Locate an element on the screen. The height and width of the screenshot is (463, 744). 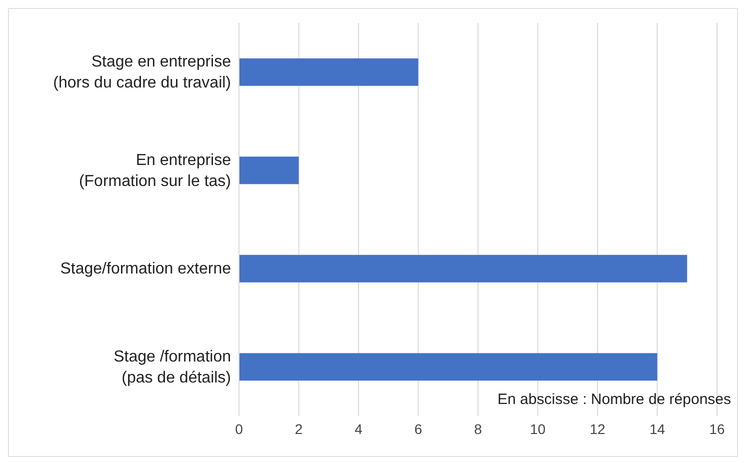
y-tick-label: En entreprise (Formation sur le tas) is located at coordinates (155, 170).